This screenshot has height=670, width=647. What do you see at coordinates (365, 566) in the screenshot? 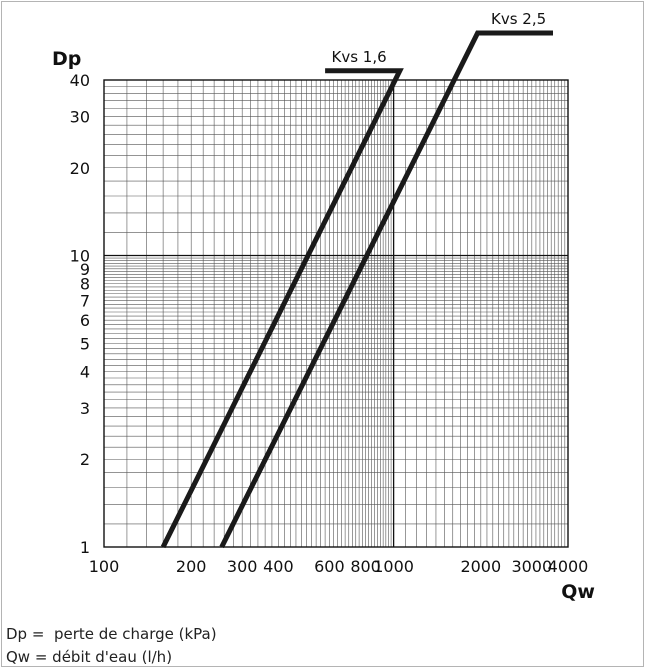
I see `x-tick-label: 800` at bounding box center [365, 566].